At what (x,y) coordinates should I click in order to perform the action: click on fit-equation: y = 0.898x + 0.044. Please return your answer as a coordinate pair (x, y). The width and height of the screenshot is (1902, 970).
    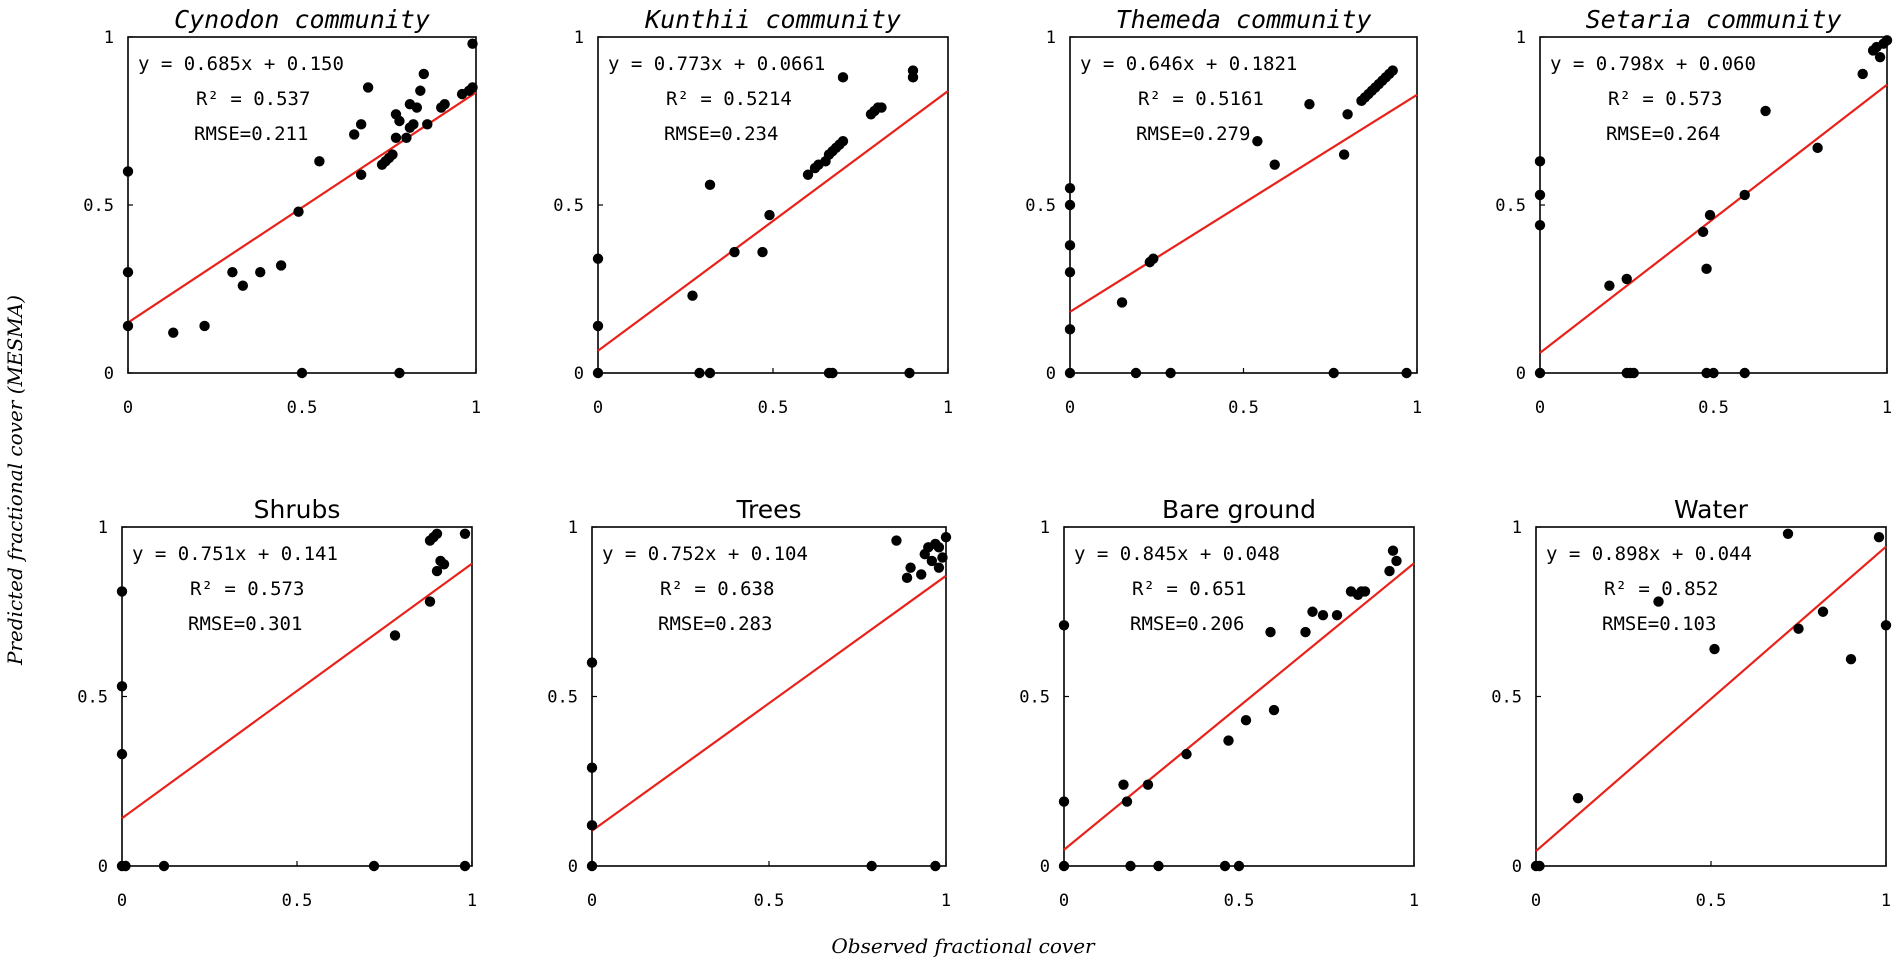
    Looking at the image, I should click on (1649, 554).